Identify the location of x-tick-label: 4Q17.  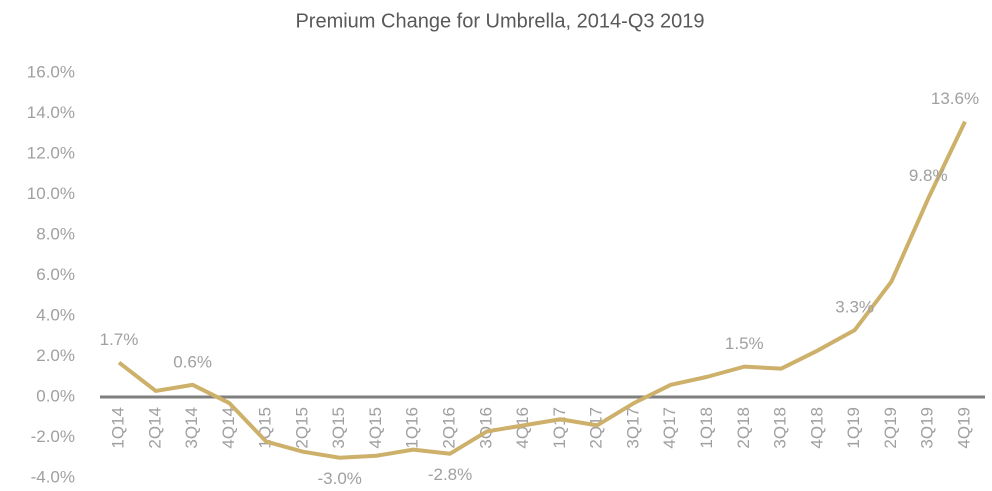
(669, 428).